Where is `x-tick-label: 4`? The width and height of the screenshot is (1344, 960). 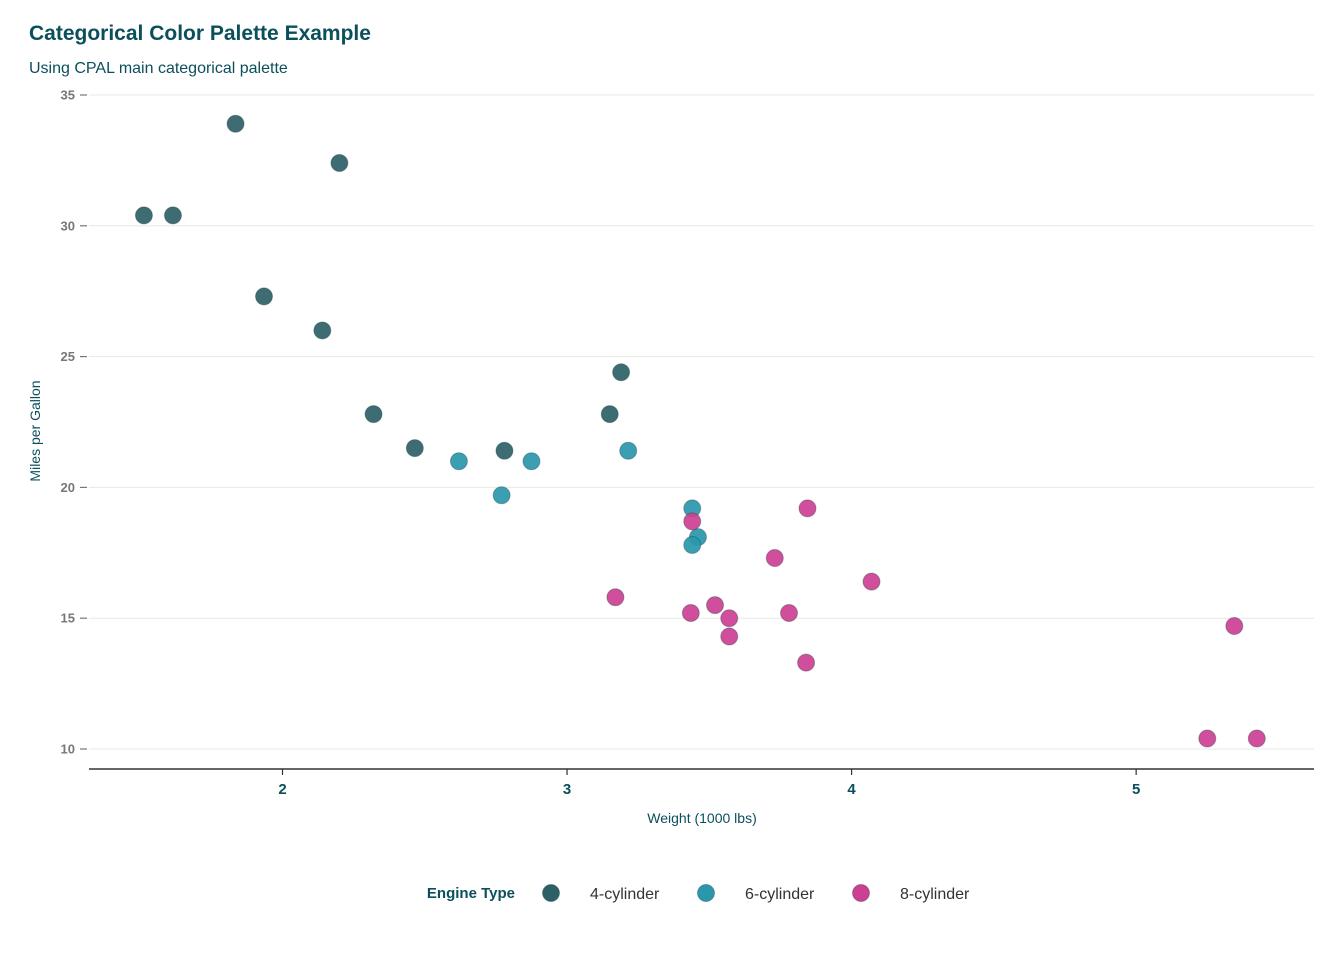 x-tick-label: 4 is located at coordinates (851, 789).